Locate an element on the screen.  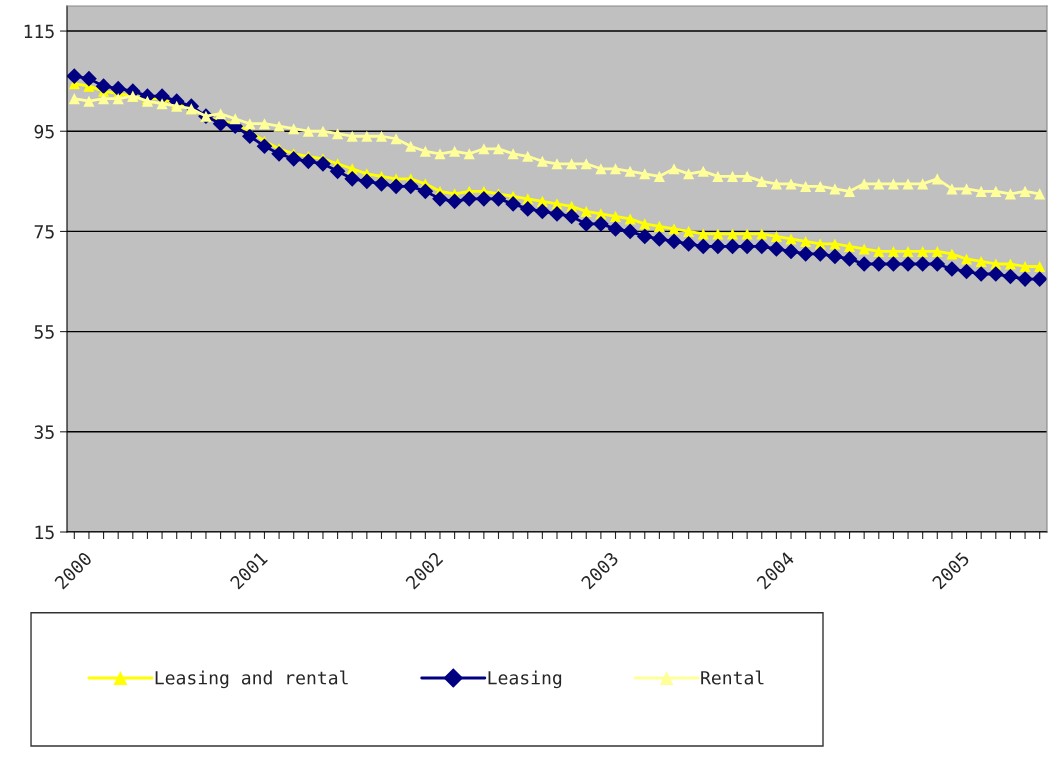
y-tick-label: 15 is located at coordinates (44, 532).